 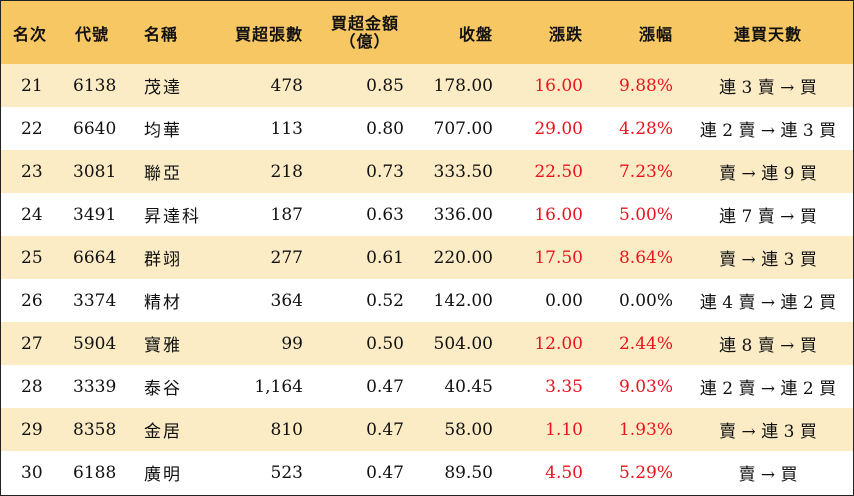 I want to click on cell-close: 504.00, so click(x=463, y=343).